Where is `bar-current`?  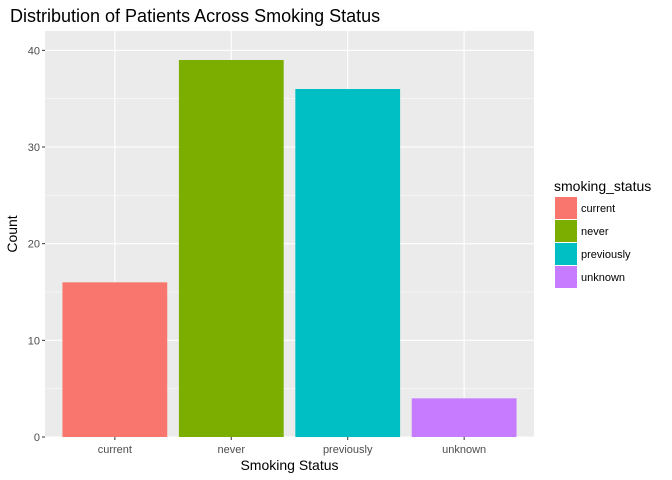 bar-current is located at coordinates (115, 359).